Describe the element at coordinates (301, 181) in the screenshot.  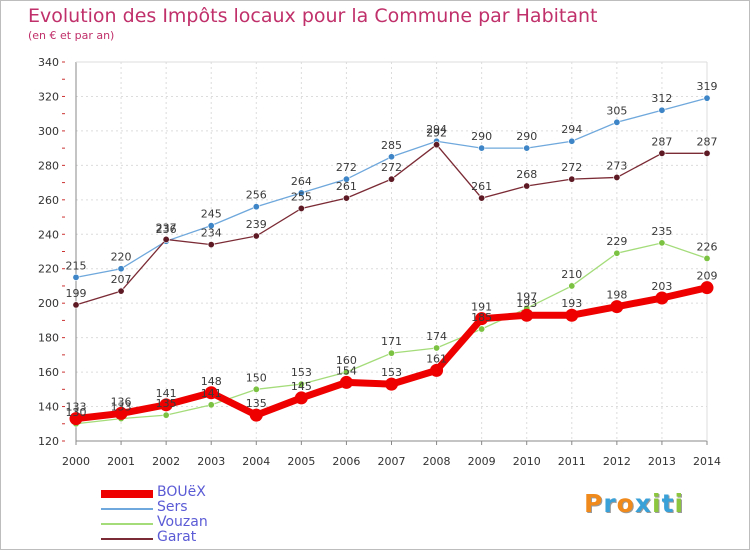
I see `data-label: 264` at that location.